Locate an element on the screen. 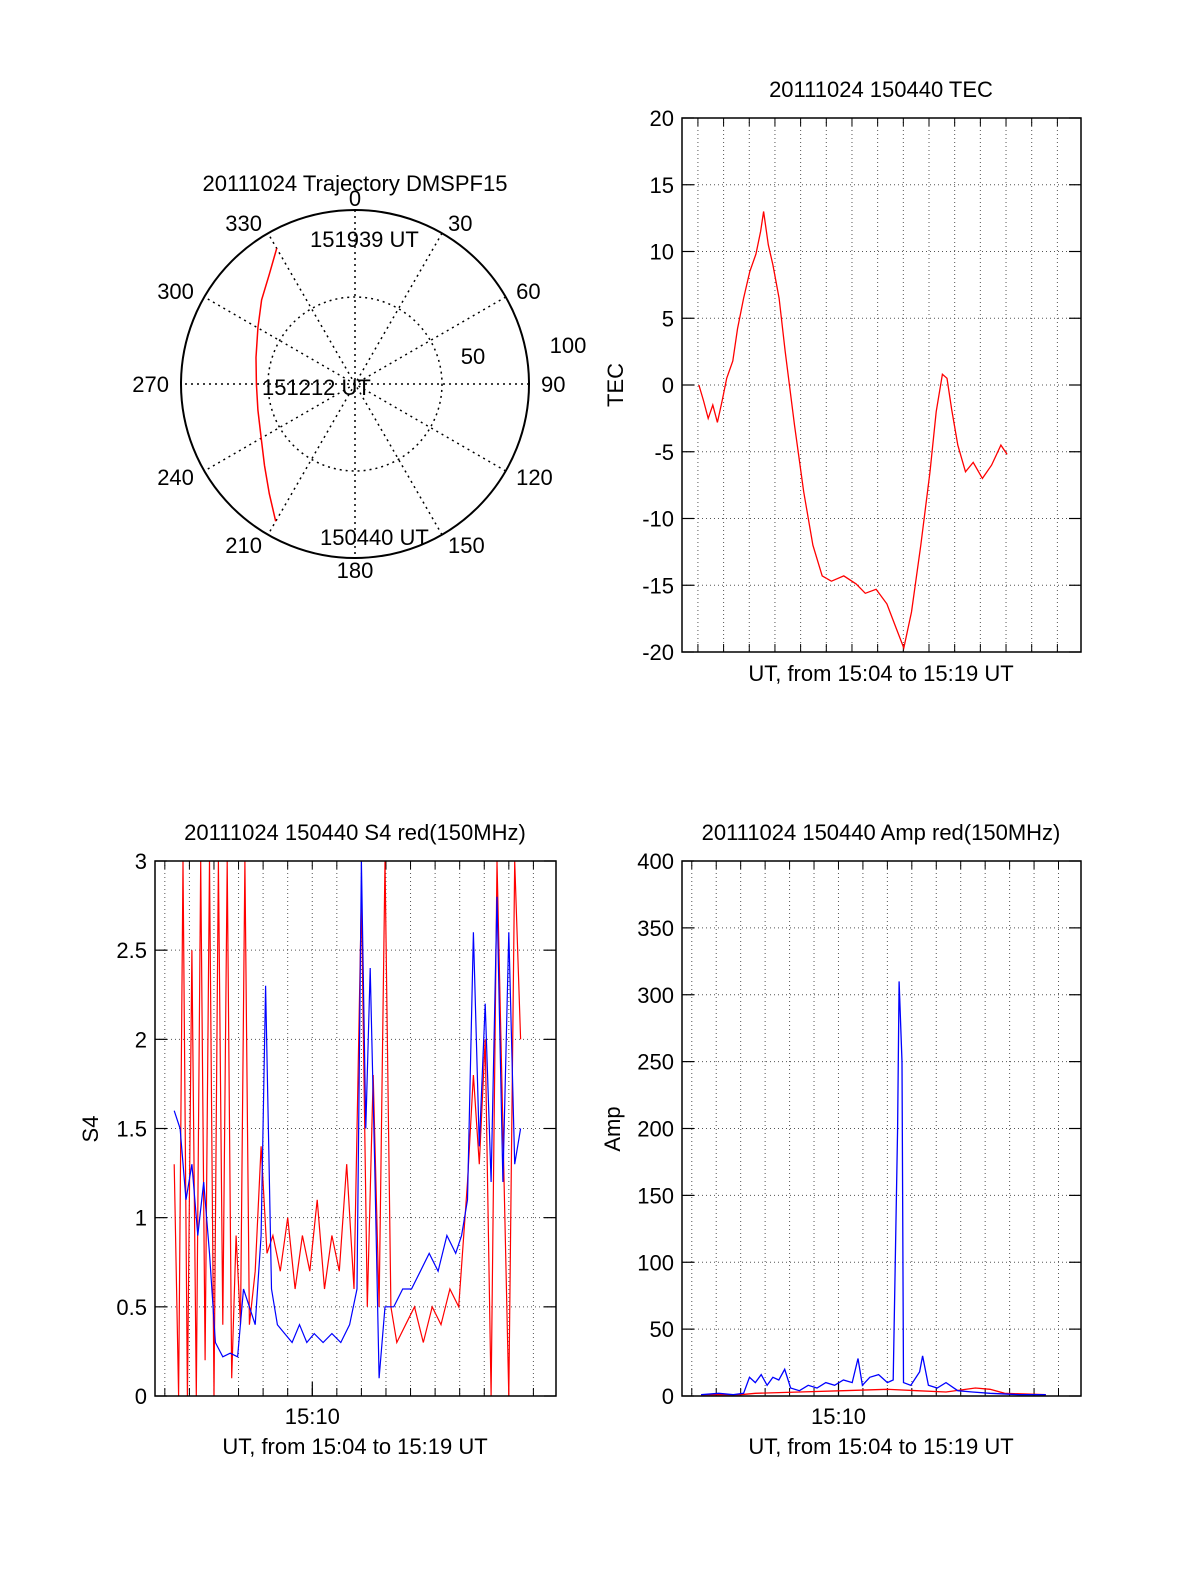 The width and height of the screenshot is (1200, 1575). tec-ylabel: TEC is located at coordinates (615, 385).